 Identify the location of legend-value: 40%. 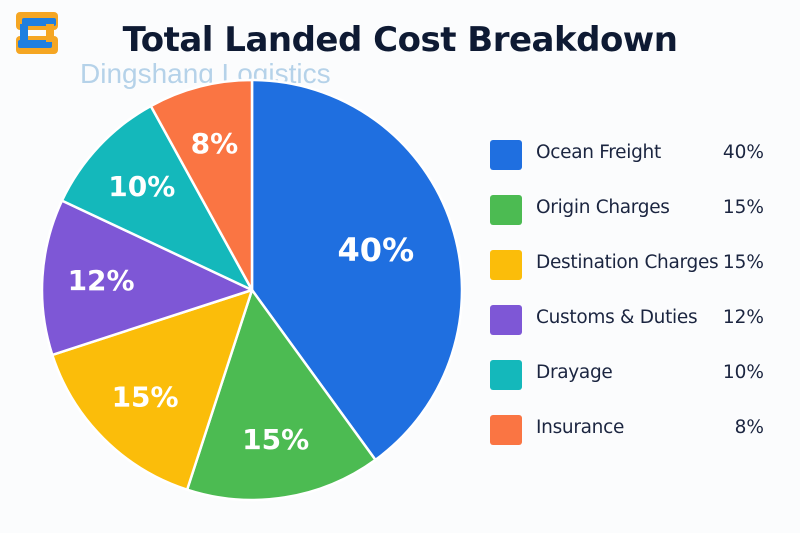
(743, 152).